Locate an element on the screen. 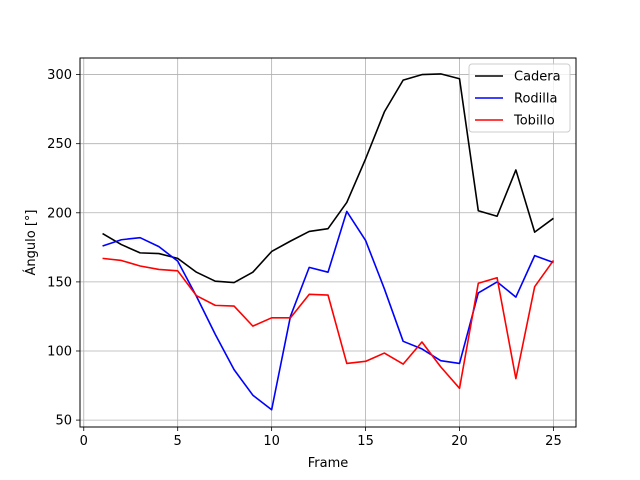 This screenshot has height=480, width=640. y-tick-label: 150 is located at coordinates (59, 282).